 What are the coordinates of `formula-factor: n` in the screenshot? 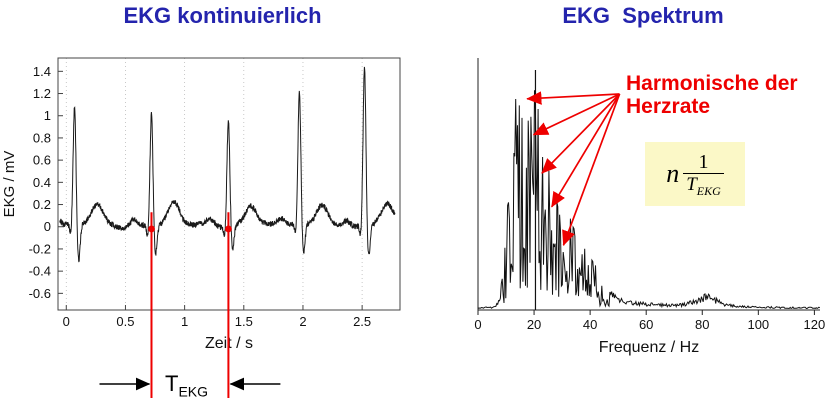 It's located at (673, 173).